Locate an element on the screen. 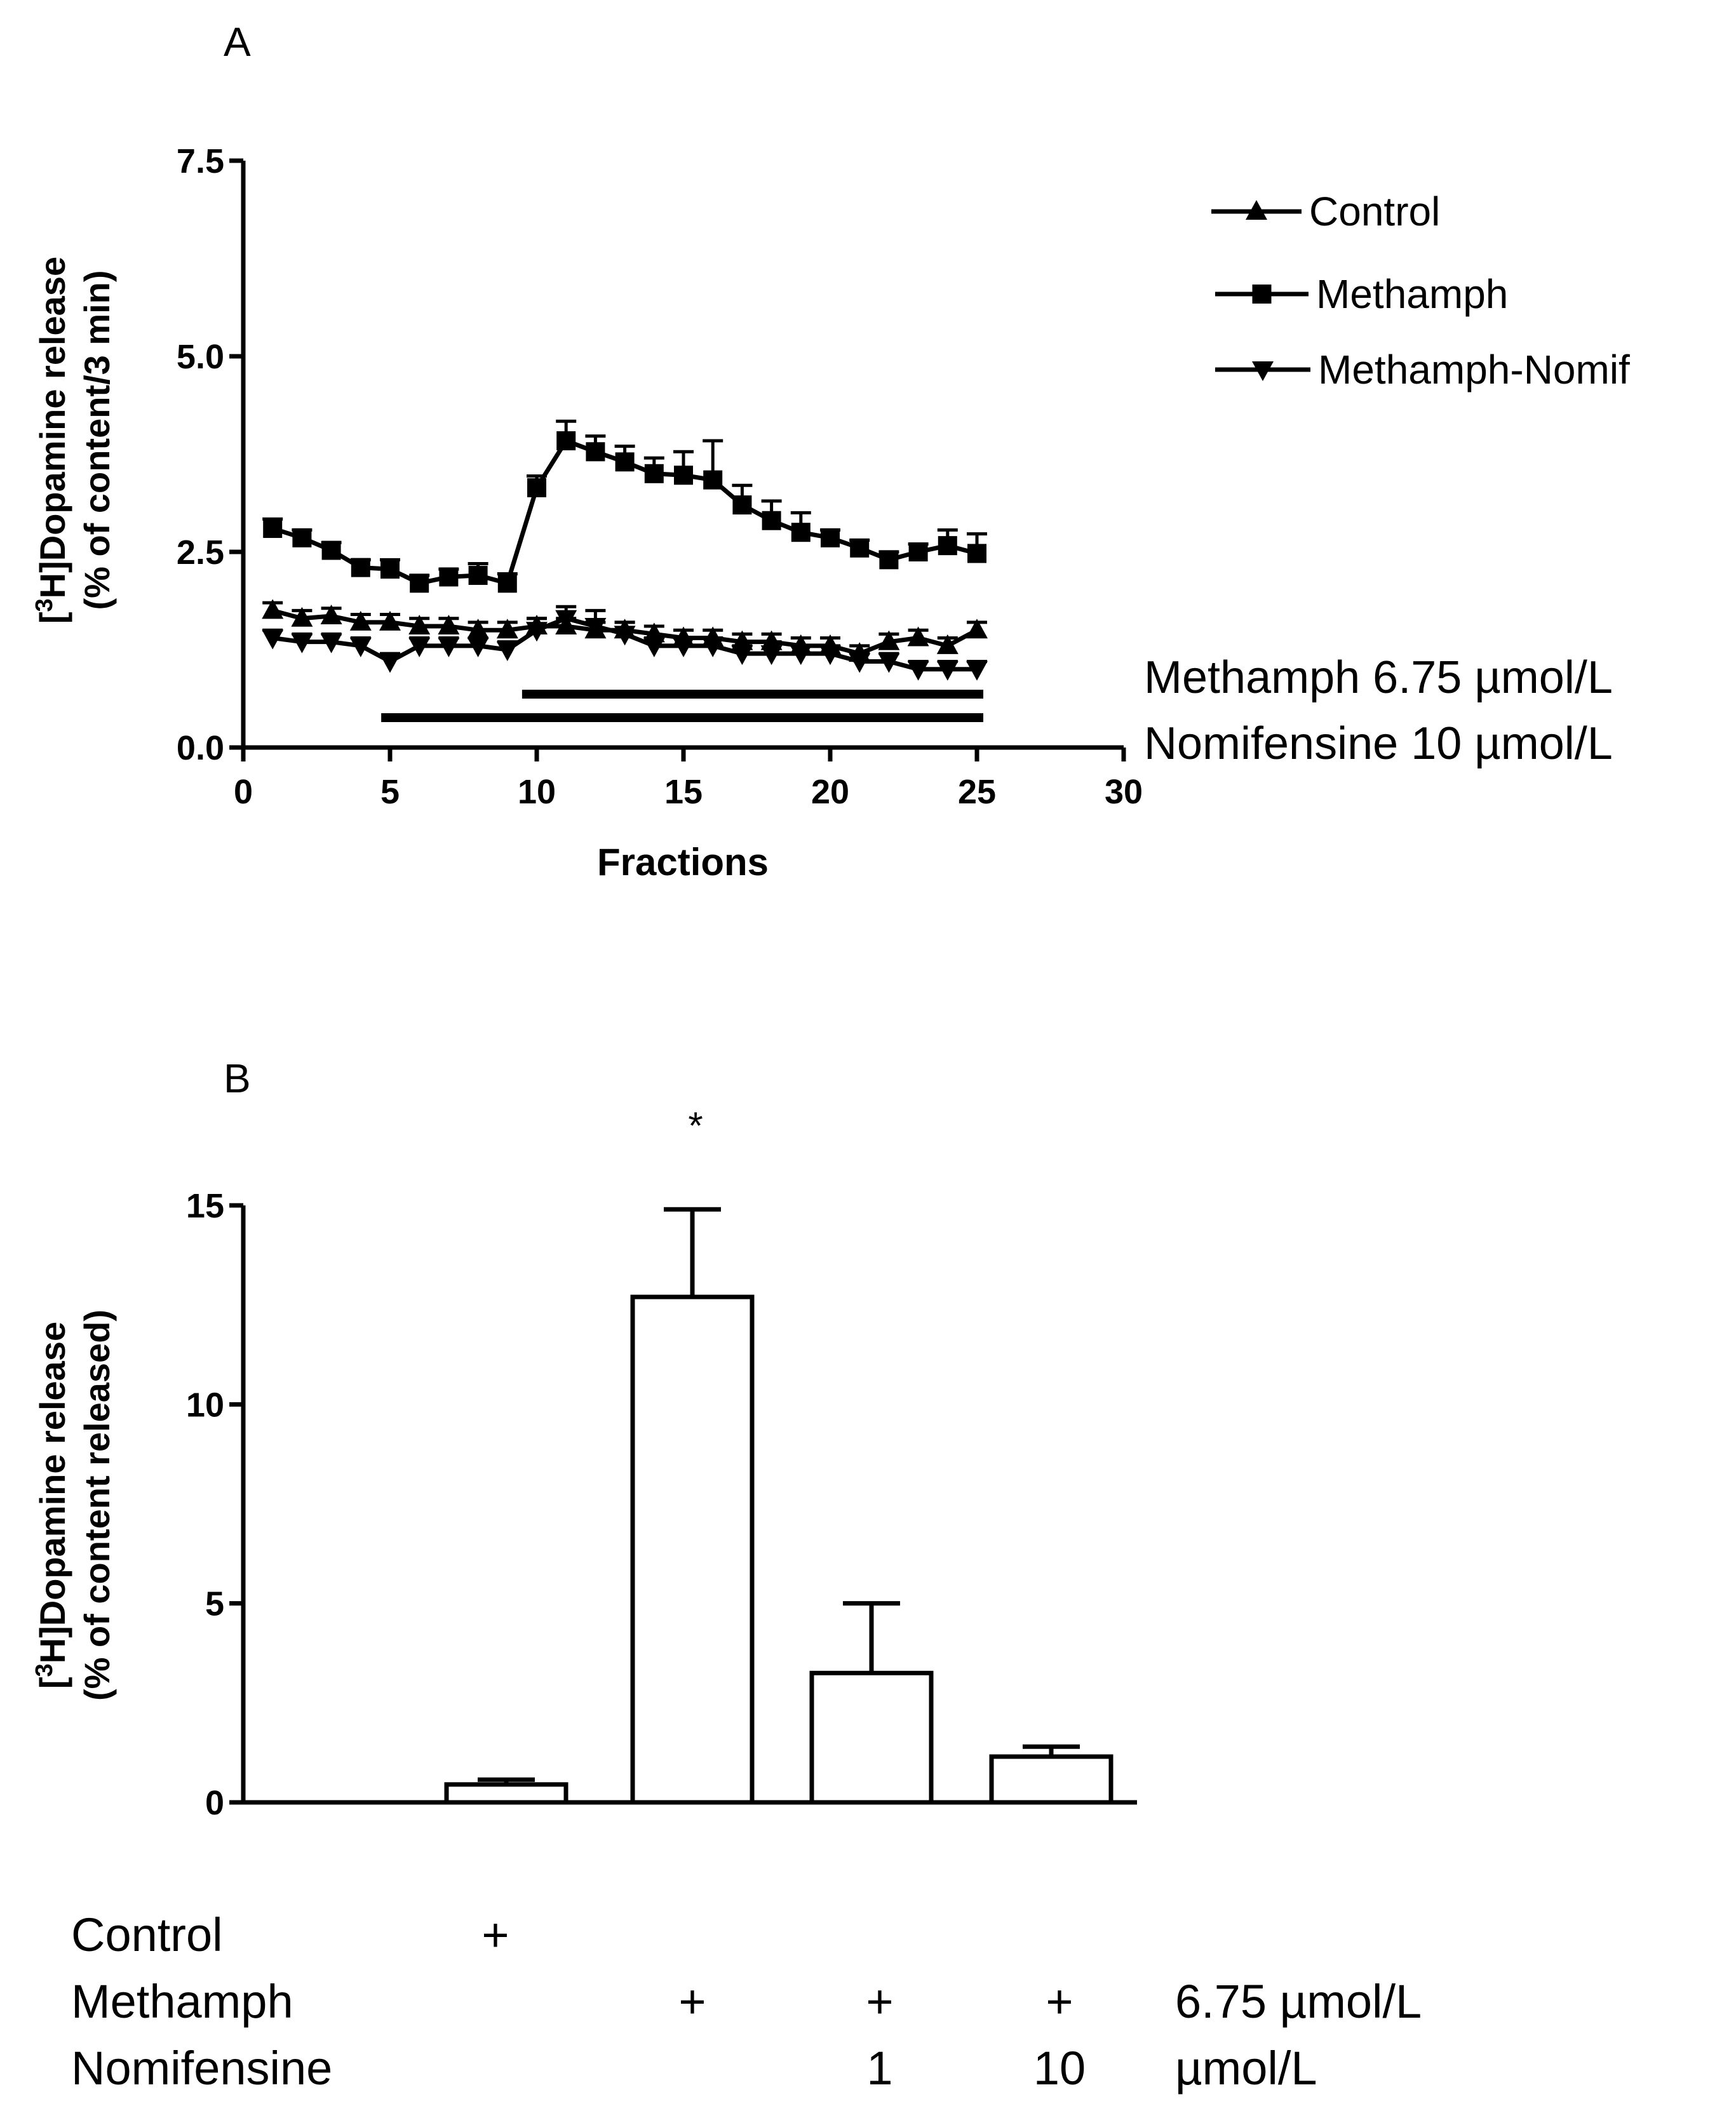 This screenshot has width=1736, height=2125. y-tick-label: 7.5 is located at coordinates (200, 161).